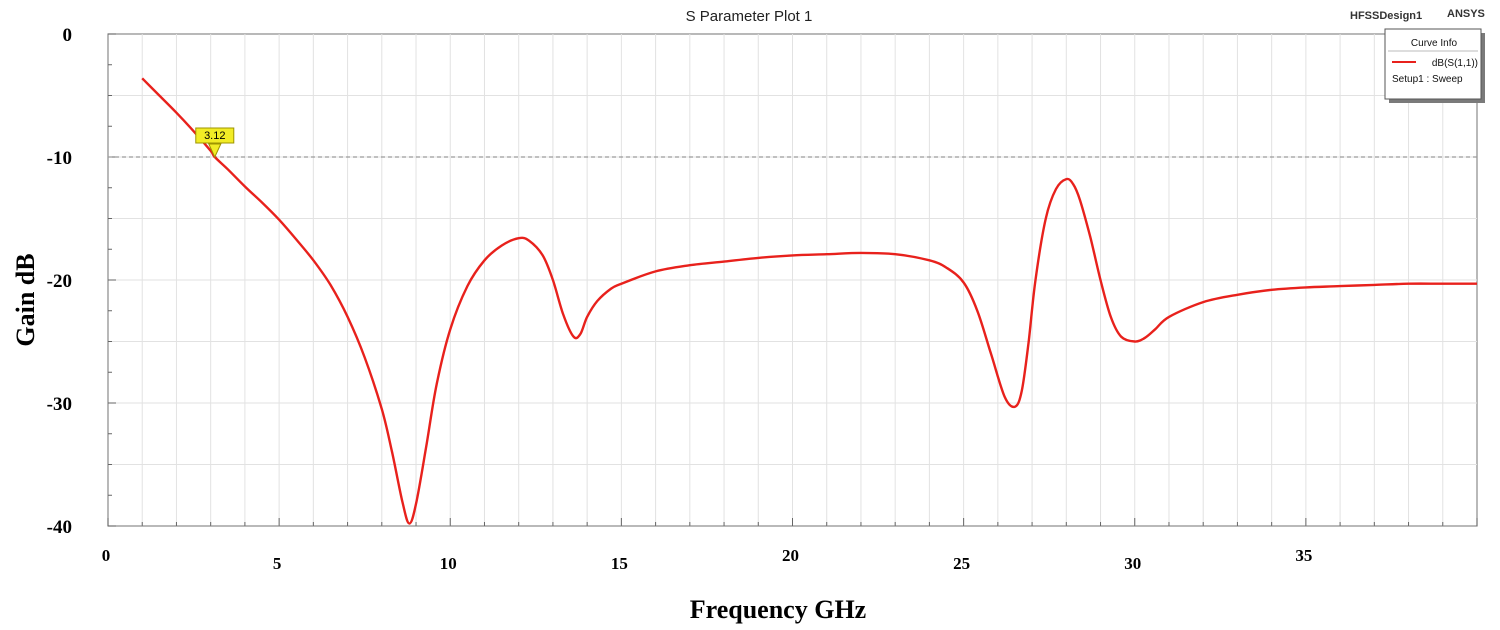 The width and height of the screenshot is (1500, 630). What do you see at coordinates (277, 563) in the screenshot?
I see `x-tick-label: 5` at bounding box center [277, 563].